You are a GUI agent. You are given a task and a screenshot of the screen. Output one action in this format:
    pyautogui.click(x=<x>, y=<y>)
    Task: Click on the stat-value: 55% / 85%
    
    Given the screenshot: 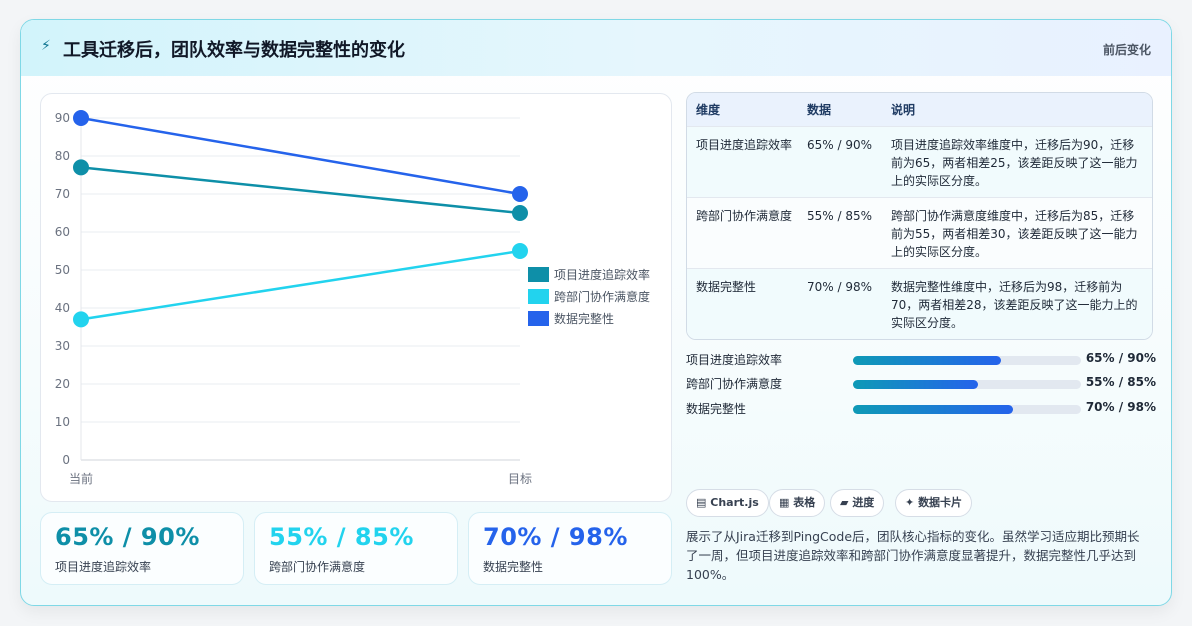 What is the action you would take?
    pyautogui.click(x=341, y=537)
    